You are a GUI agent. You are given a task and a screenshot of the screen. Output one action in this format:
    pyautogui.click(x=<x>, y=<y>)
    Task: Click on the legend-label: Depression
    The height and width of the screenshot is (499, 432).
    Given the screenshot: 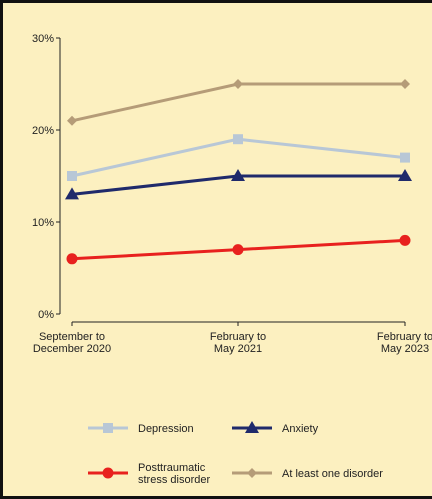 What is the action you would take?
    pyautogui.click(x=166, y=429)
    